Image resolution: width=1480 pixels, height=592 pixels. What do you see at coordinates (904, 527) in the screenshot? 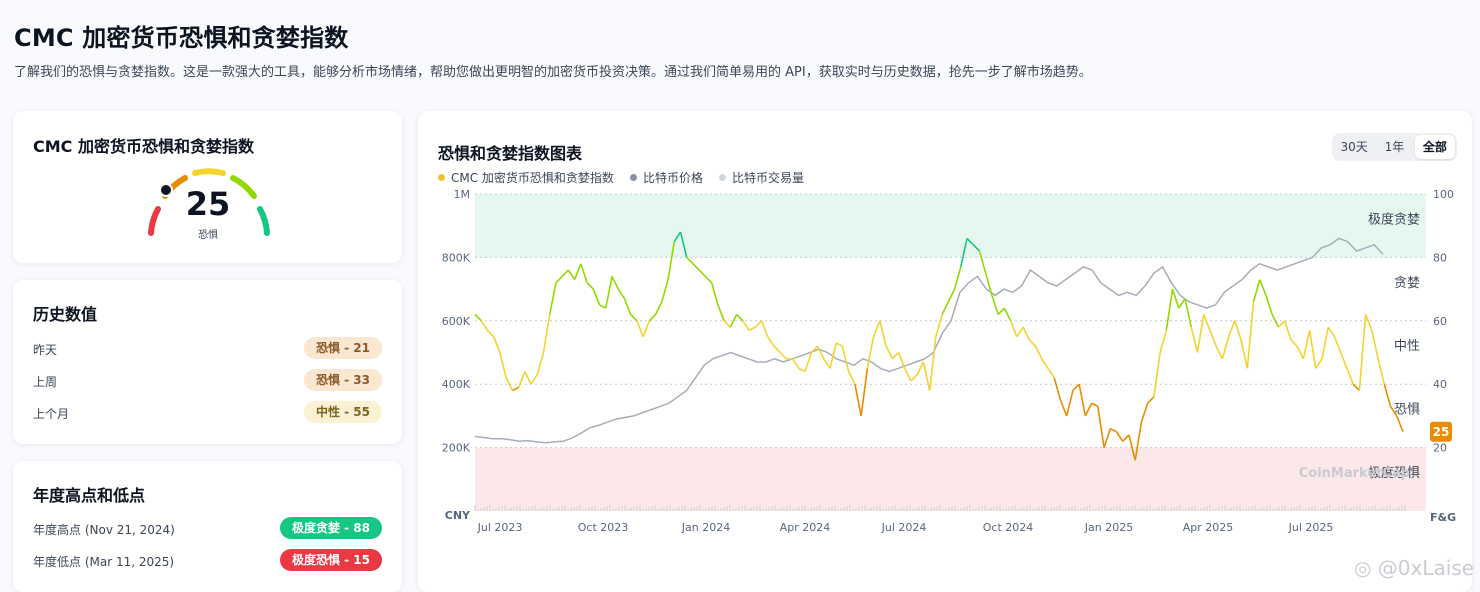
I see `x-axis-tick: Jul 2024` at bounding box center [904, 527].